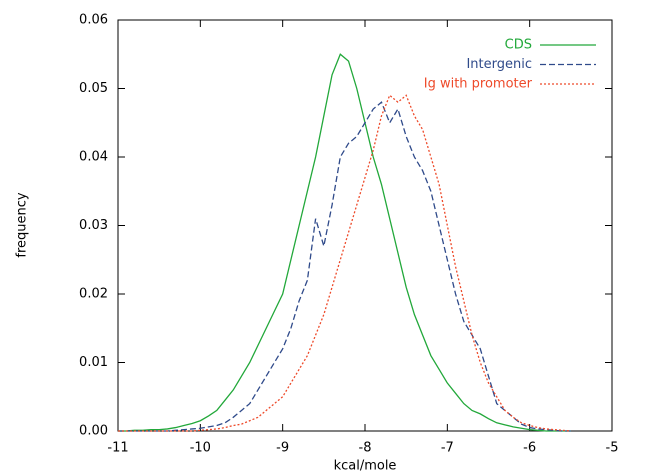 Image resolution: width=648 pixels, height=476 pixels. What do you see at coordinates (117, 448) in the screenshot?
I see `x-tick-label: -11` at bounding box center [117, 448].